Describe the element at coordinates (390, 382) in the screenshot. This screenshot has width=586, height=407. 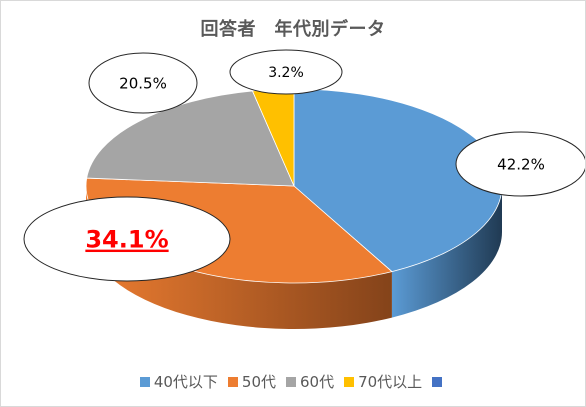
I see `legend-label: 70代以上` at that location.